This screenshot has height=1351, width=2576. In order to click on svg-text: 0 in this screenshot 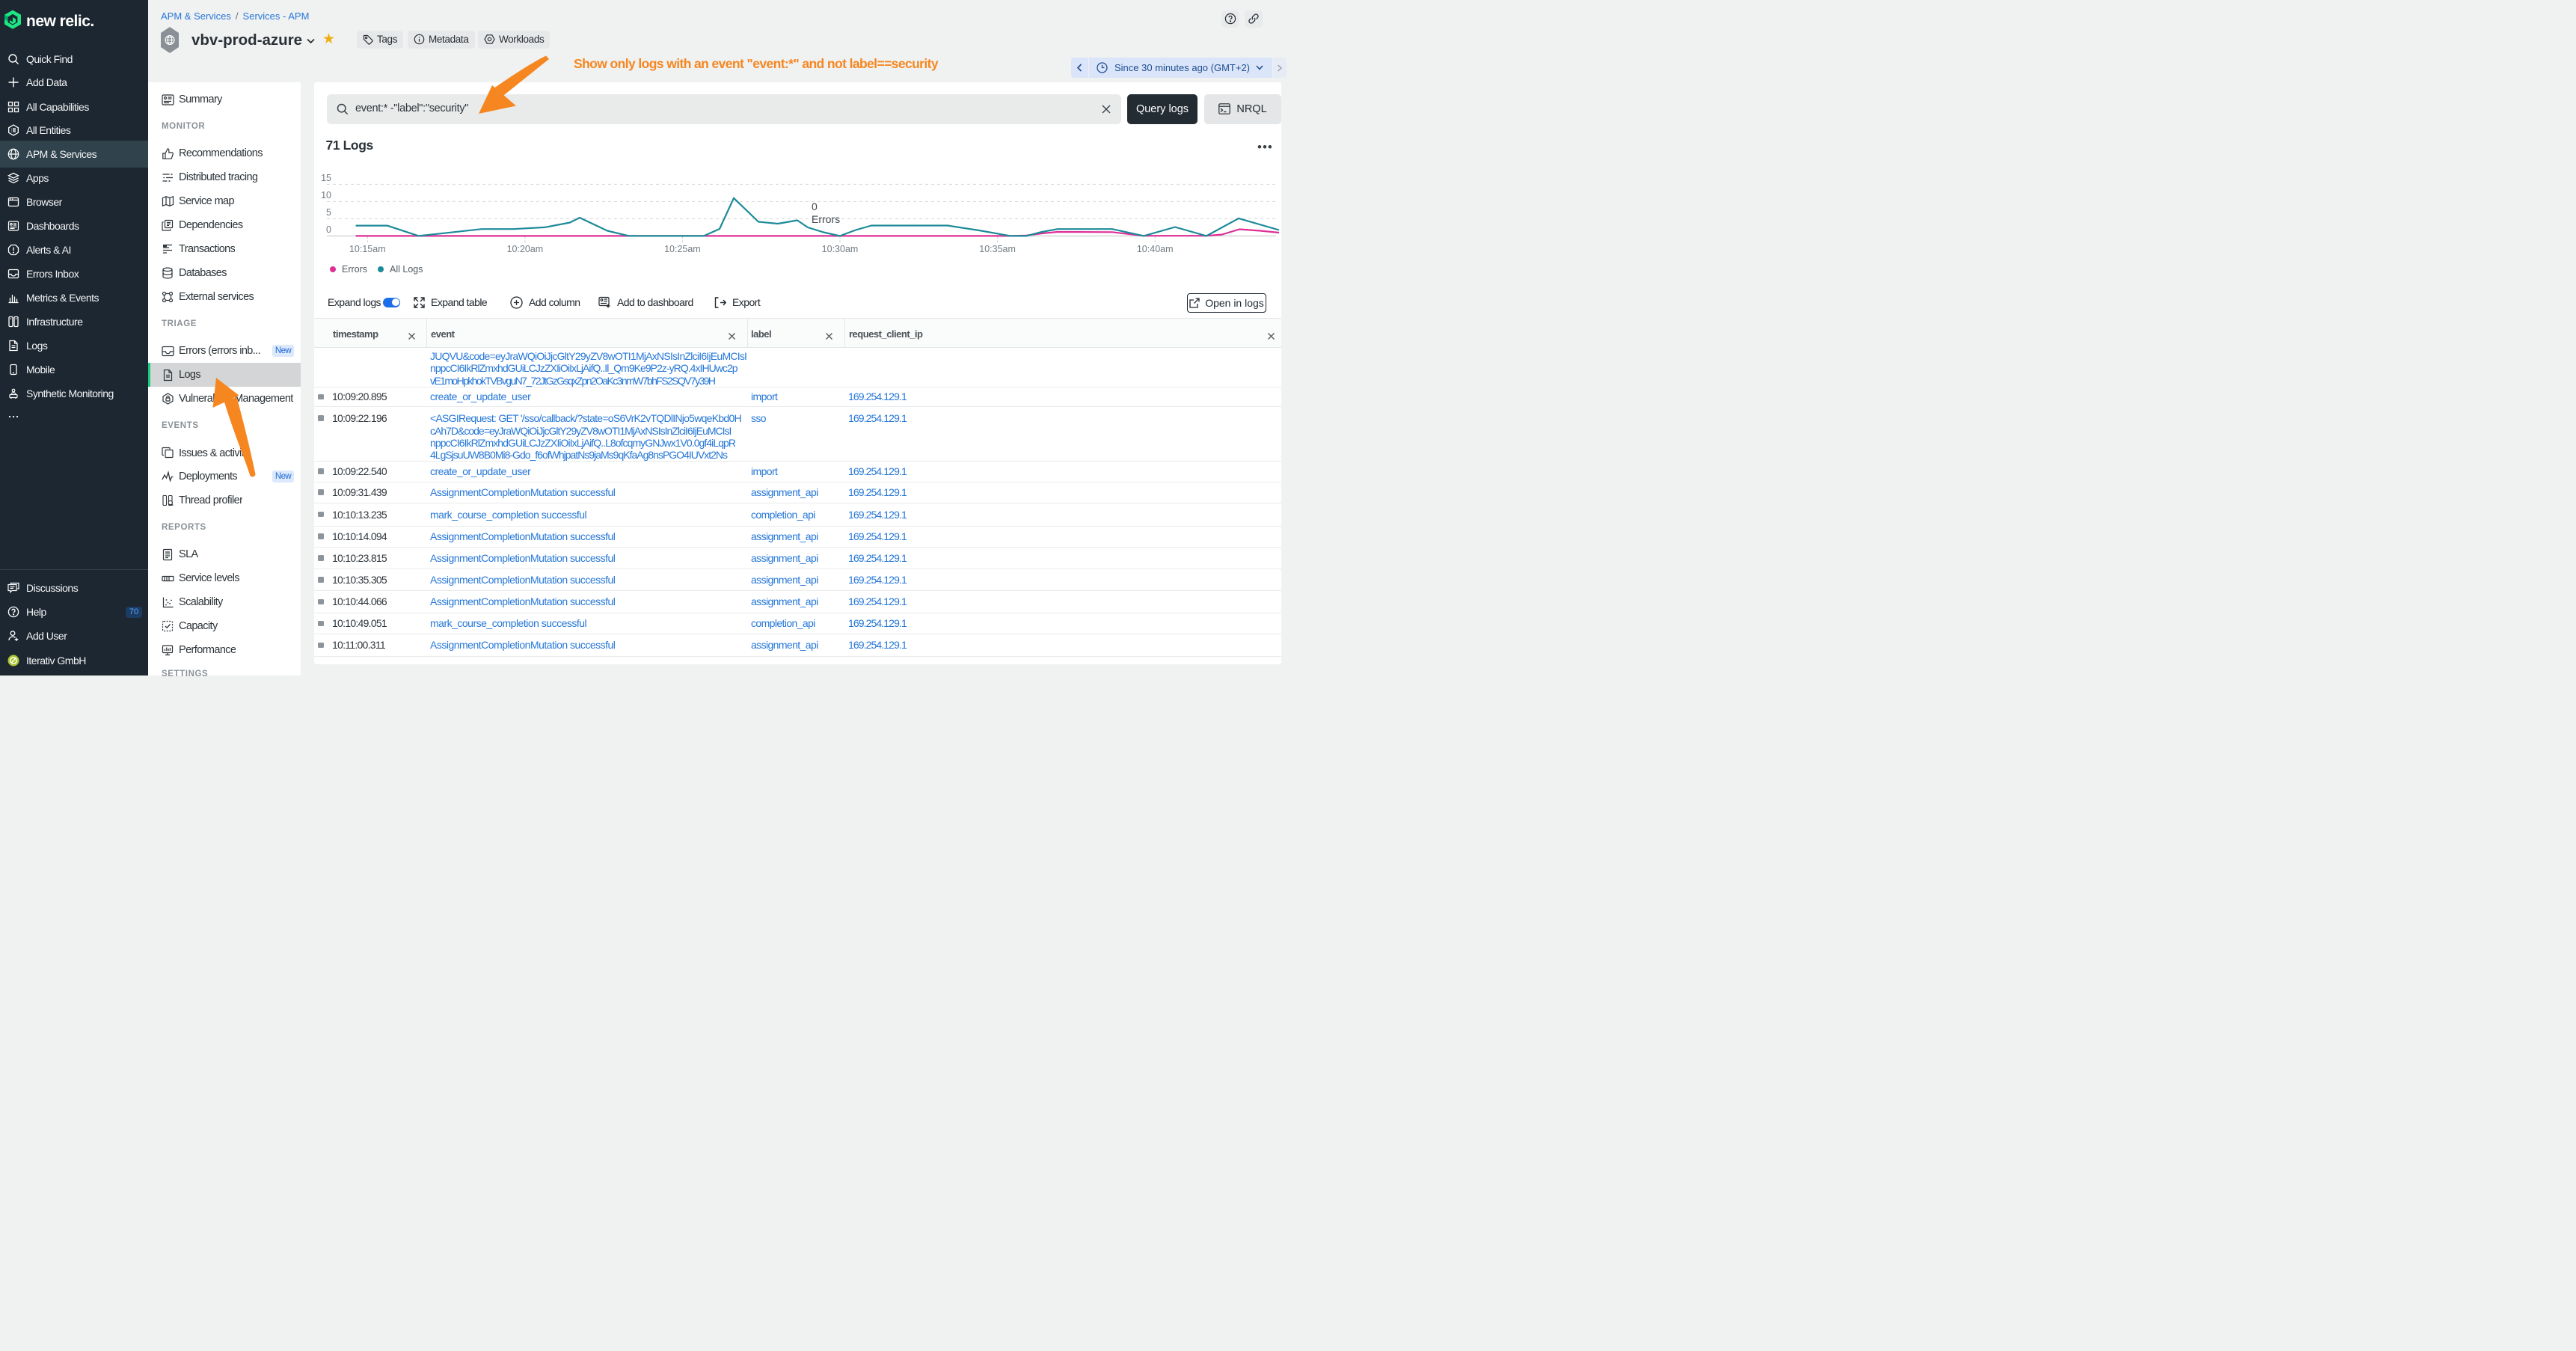, I will do `click(328, 230)`.